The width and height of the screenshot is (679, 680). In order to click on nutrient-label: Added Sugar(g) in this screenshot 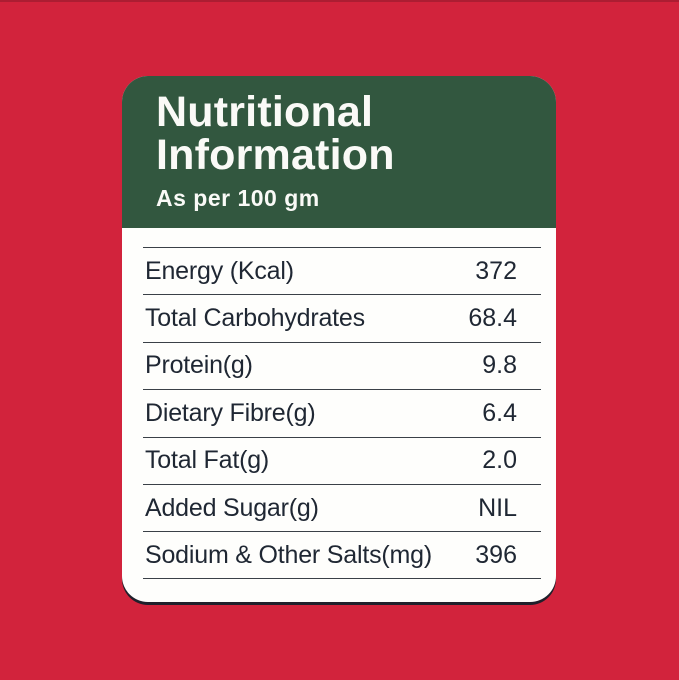, I will do `click(232, 507)`.